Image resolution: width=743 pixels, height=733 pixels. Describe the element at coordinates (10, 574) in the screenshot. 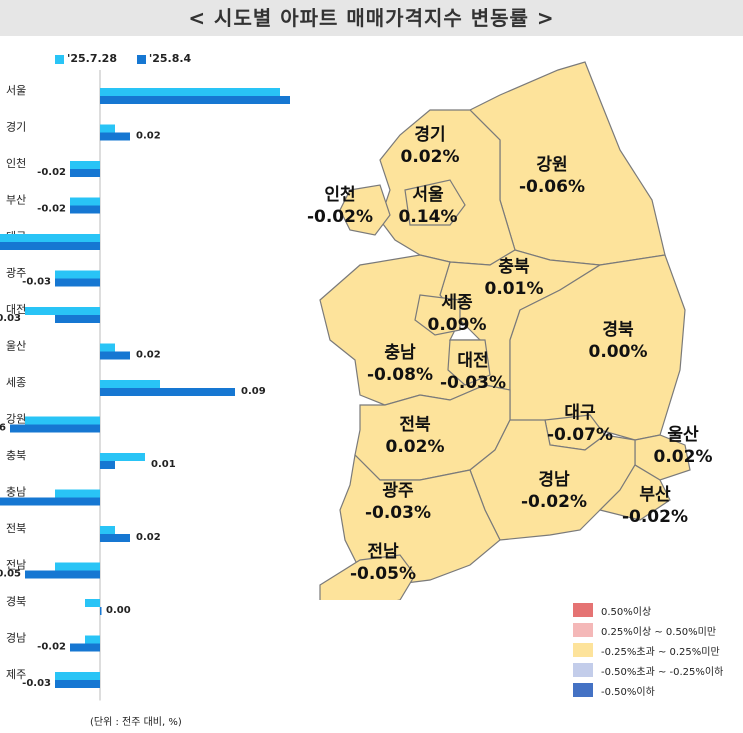

I see `data-label: -0.05` at that location.